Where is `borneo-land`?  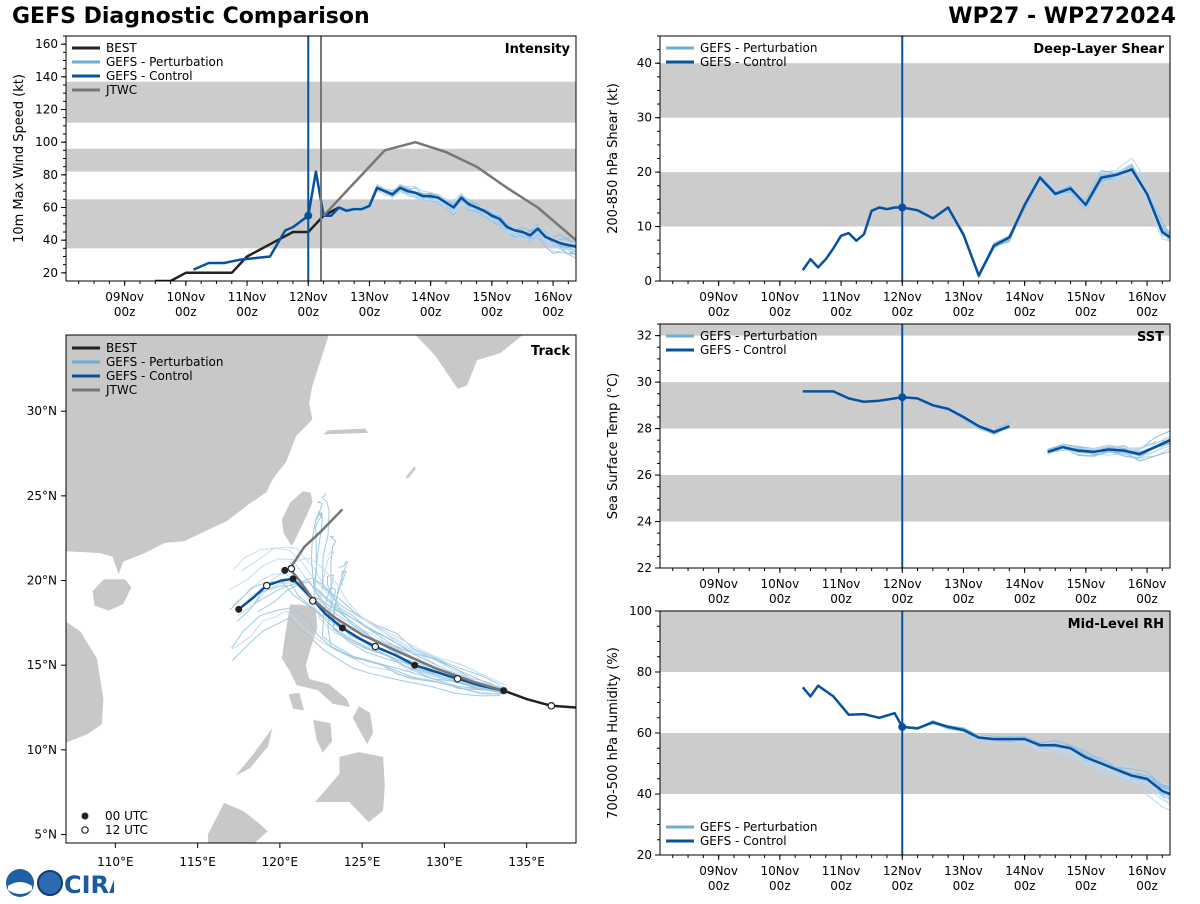 borneo-land is located at coordinates (238, 822).